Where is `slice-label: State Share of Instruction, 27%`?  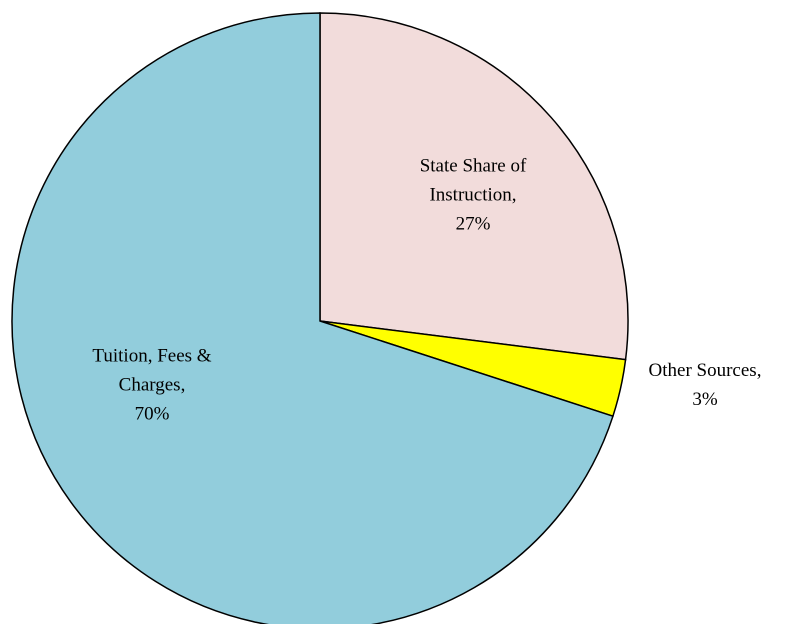 slice-label: State Share of Instruction, 27% is located at coordinates (473, 195).